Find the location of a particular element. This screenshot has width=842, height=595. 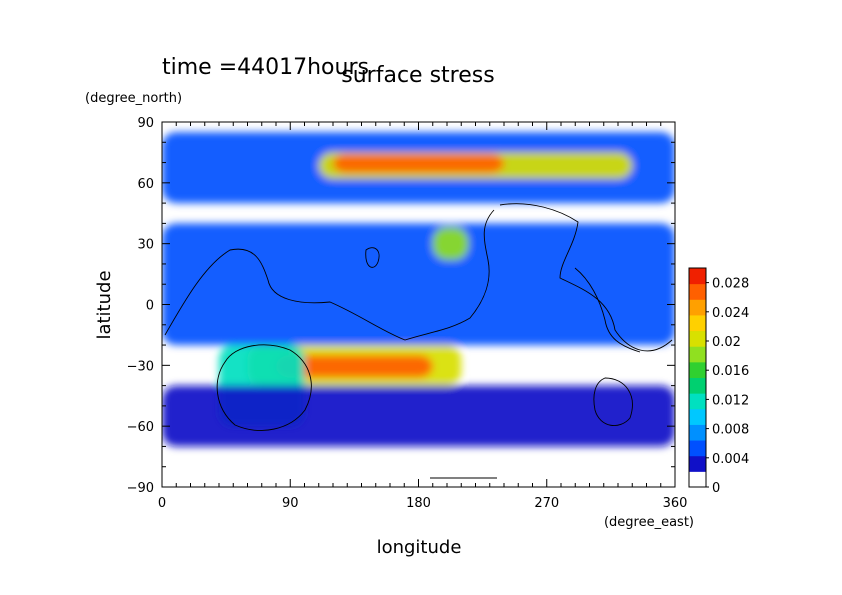

colorbar-tick-label: 0.008 is located at coordinates (730, 430).